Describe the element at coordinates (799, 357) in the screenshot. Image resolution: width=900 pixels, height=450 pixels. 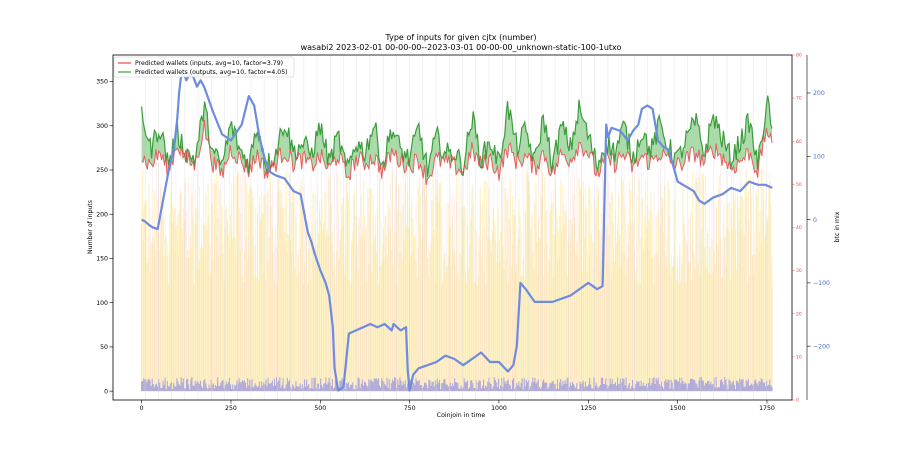
I see `y2-tick-label: 10` at that location.